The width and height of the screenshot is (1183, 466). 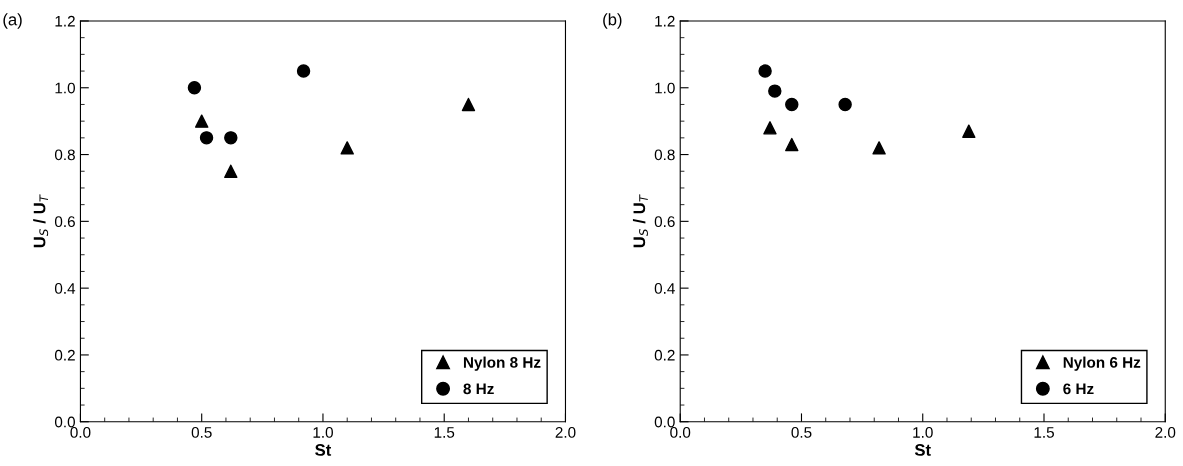 What do you see at coordinates (12, 21) in the screenshot?
I see `text: (a)` at bounding box center [12, 21].